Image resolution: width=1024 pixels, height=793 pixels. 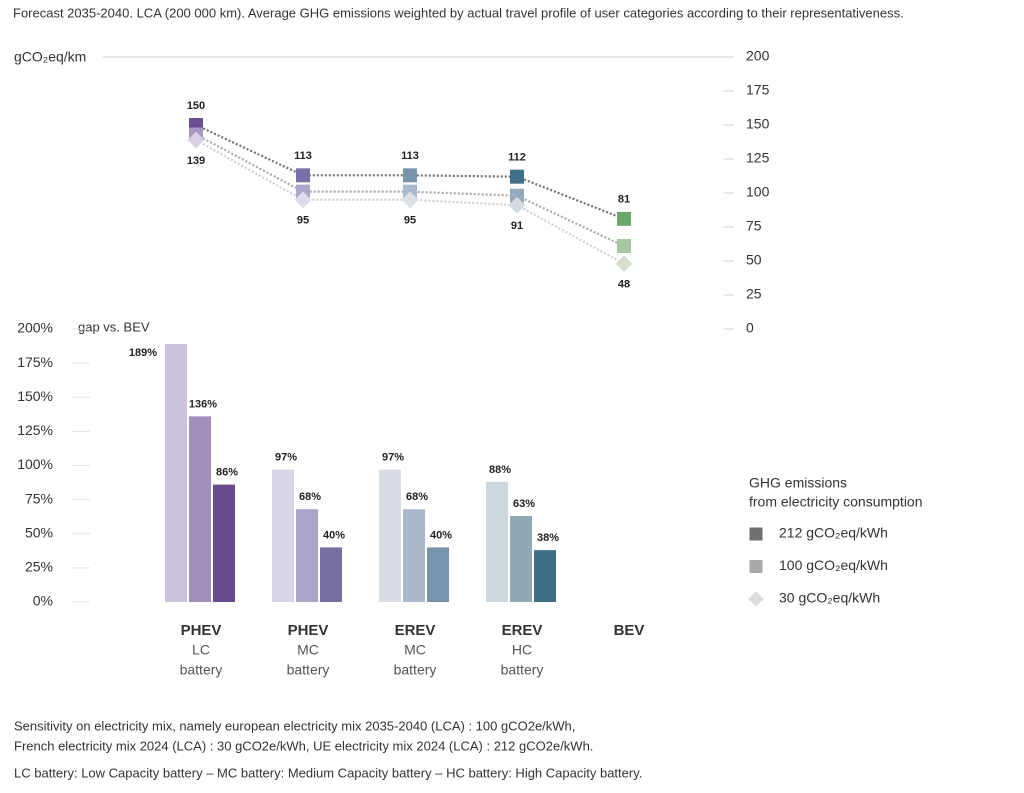 I want to click on y-tick-label: 100, so click(x=758, y=192).